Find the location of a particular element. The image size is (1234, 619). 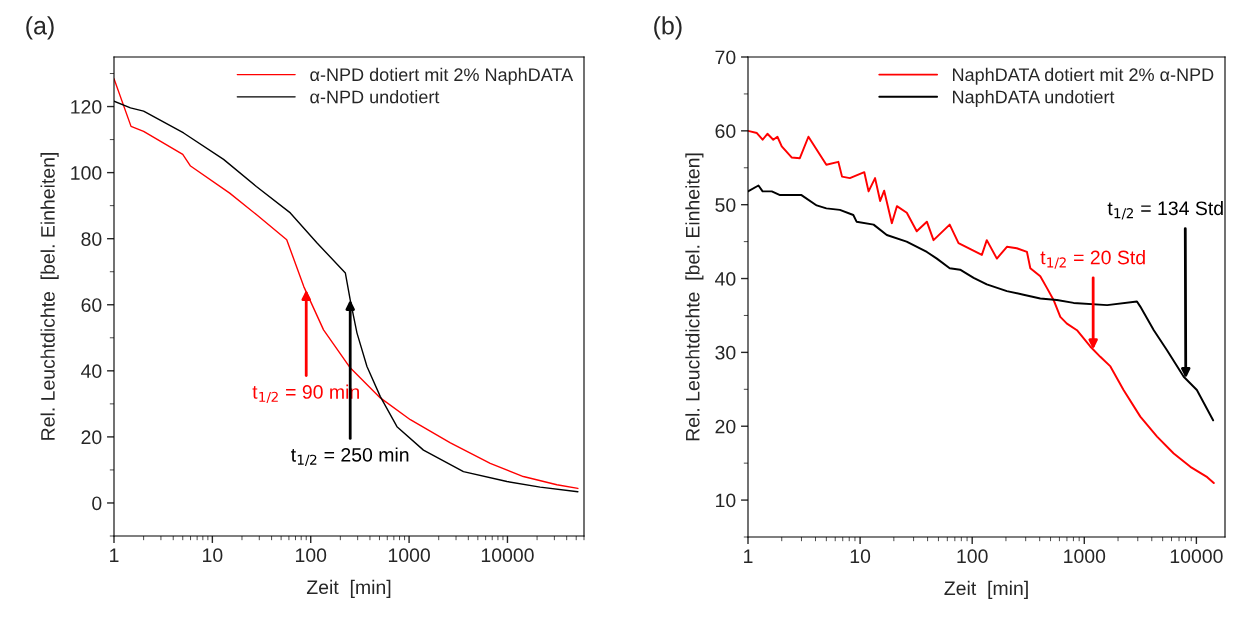

y-tick-label: 120 is located at coordinates (86, 107).